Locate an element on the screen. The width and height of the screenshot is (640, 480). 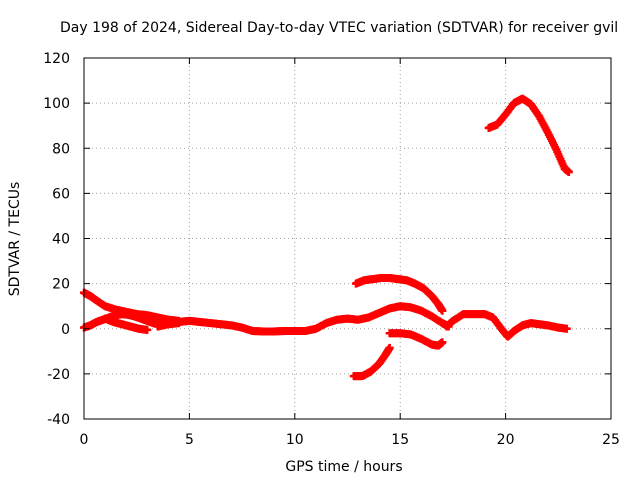
y-tick-label: -20 is located at coordinates (58, 375).